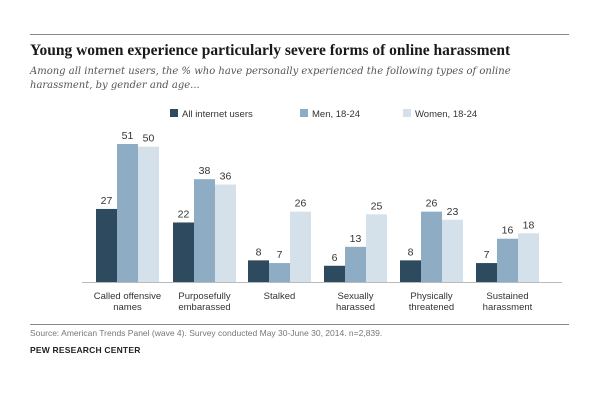  Describe the element at coordinates (301, 204) in the screenshot. I see `bar-value-label-2-2: 26` at that location.